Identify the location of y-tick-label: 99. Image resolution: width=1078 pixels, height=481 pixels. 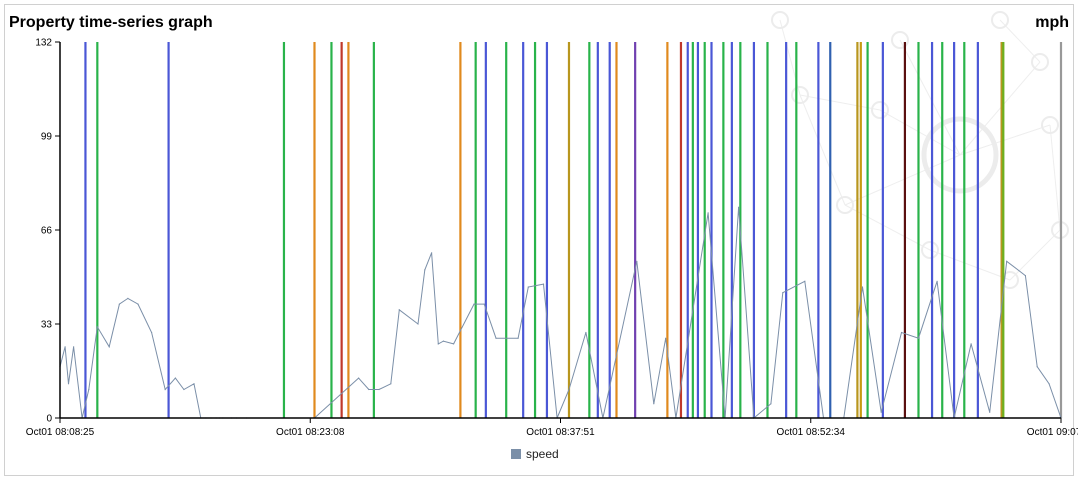
(47, 137).